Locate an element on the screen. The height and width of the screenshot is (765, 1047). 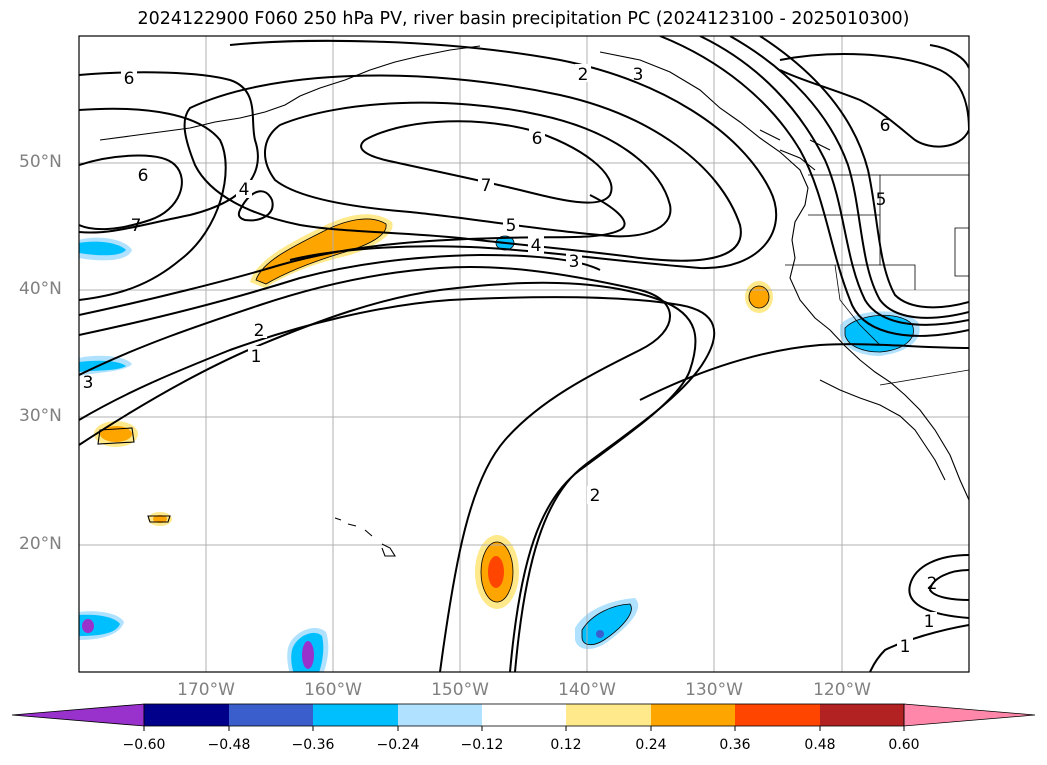
lat-label: 40°N is located at coordinates (40, 289).